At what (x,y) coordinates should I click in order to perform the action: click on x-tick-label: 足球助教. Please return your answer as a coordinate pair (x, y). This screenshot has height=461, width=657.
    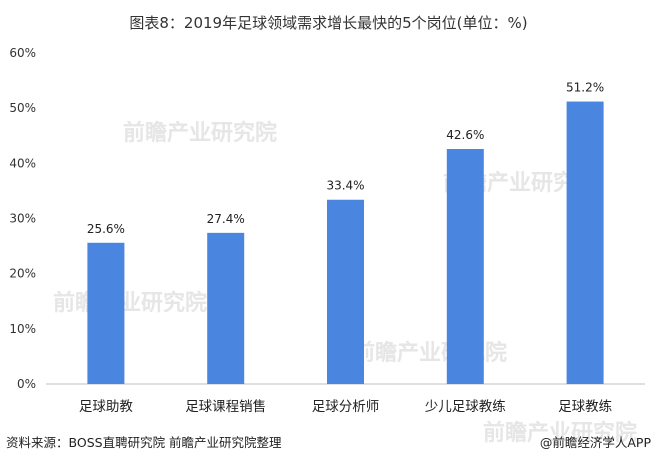
    Looking at the image, I should click on (106, 407).